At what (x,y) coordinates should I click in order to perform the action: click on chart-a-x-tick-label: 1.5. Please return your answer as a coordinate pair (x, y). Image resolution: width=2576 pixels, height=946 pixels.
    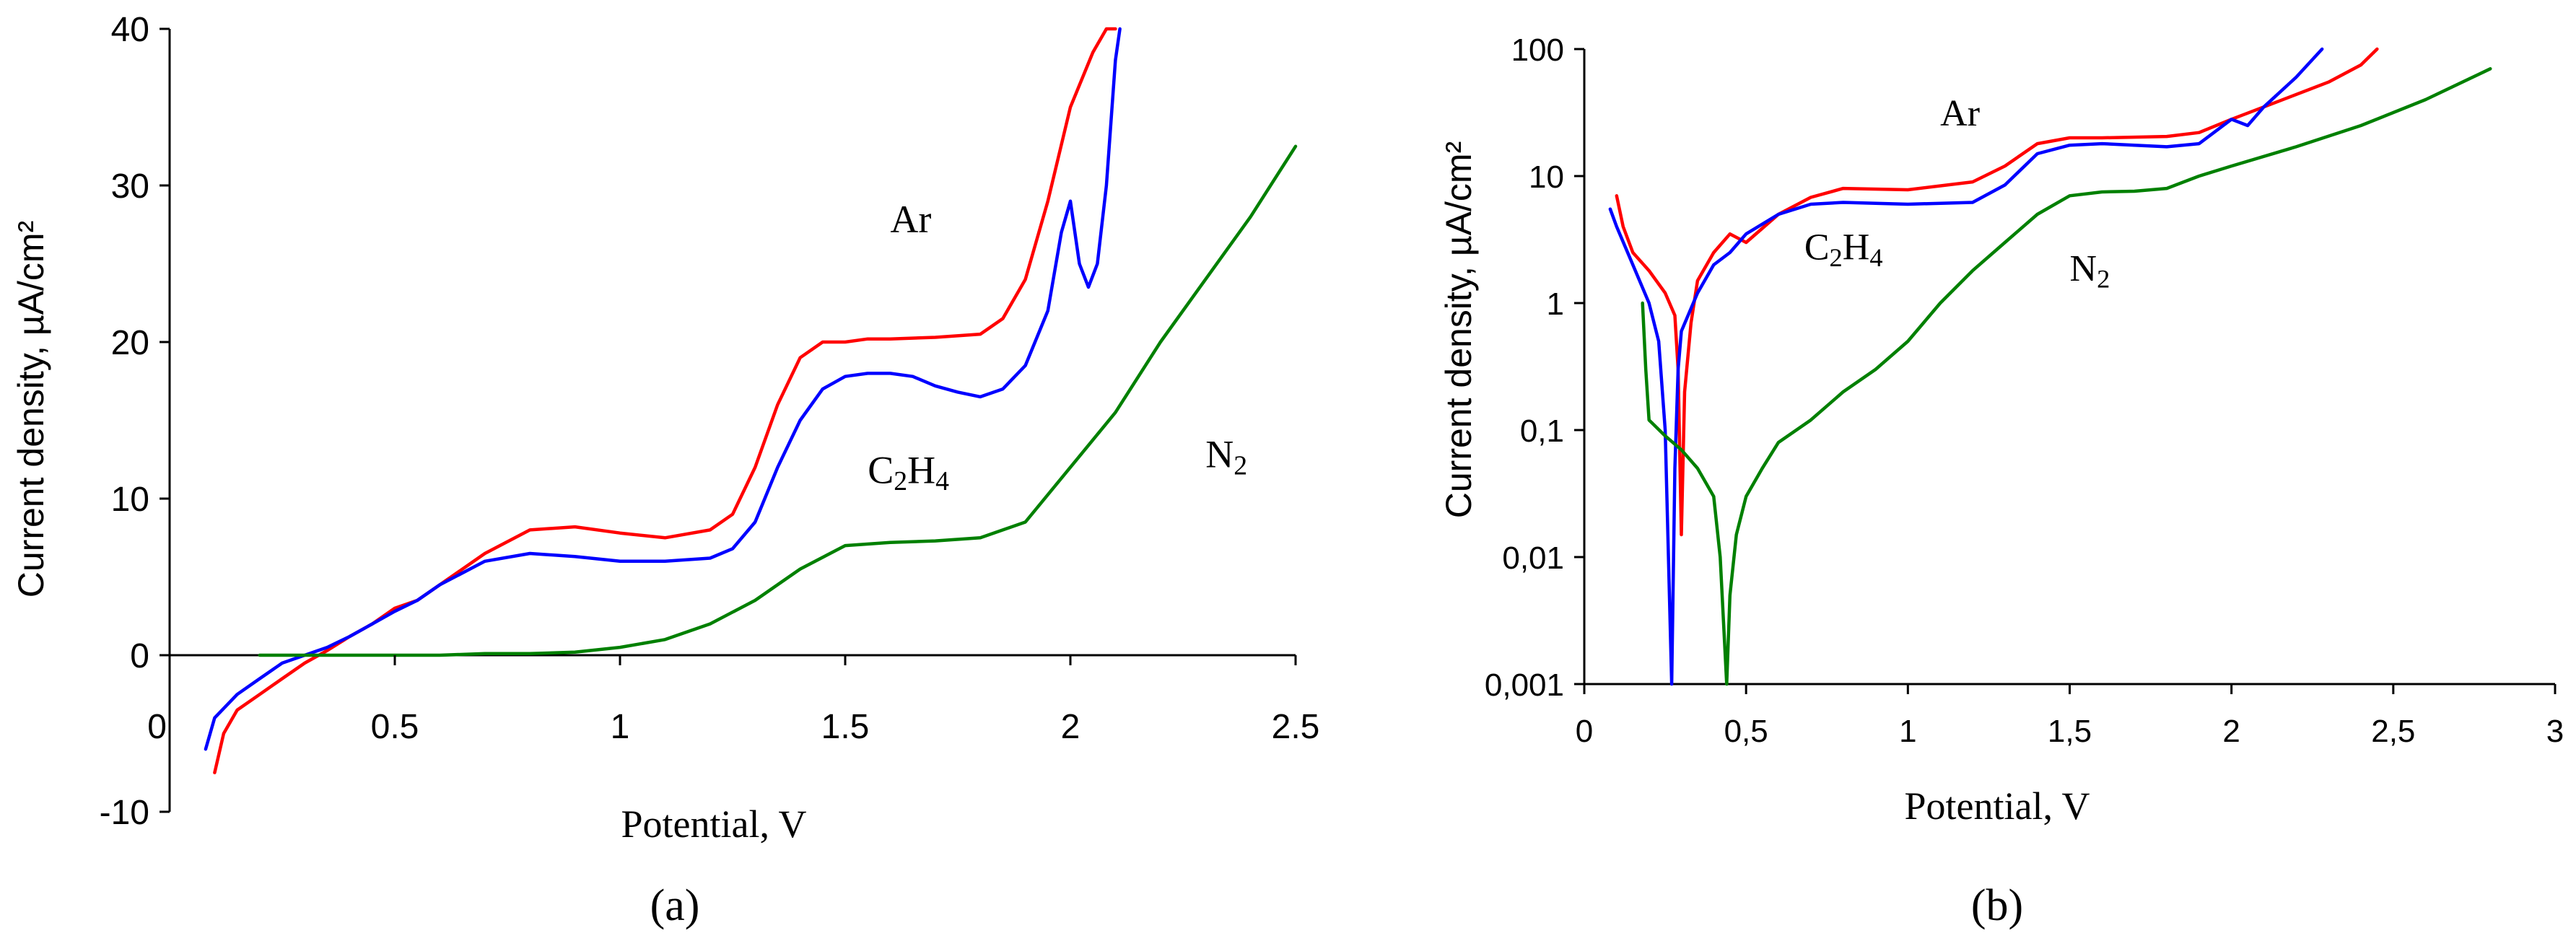
    Looking at the image, I should click on (845, 727).